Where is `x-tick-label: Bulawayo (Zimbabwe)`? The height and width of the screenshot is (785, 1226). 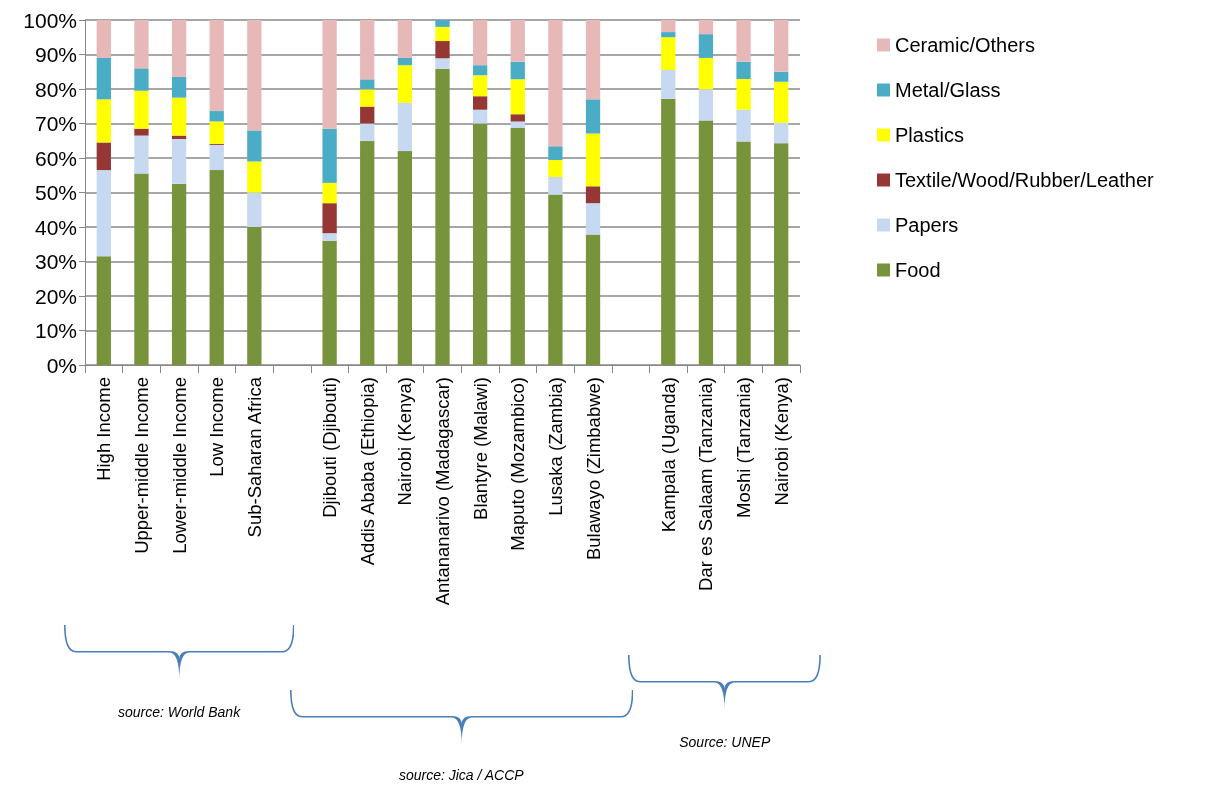 x-tick-label: Bulawayo (Zimbabwe) is located at coordinates (593, 469).